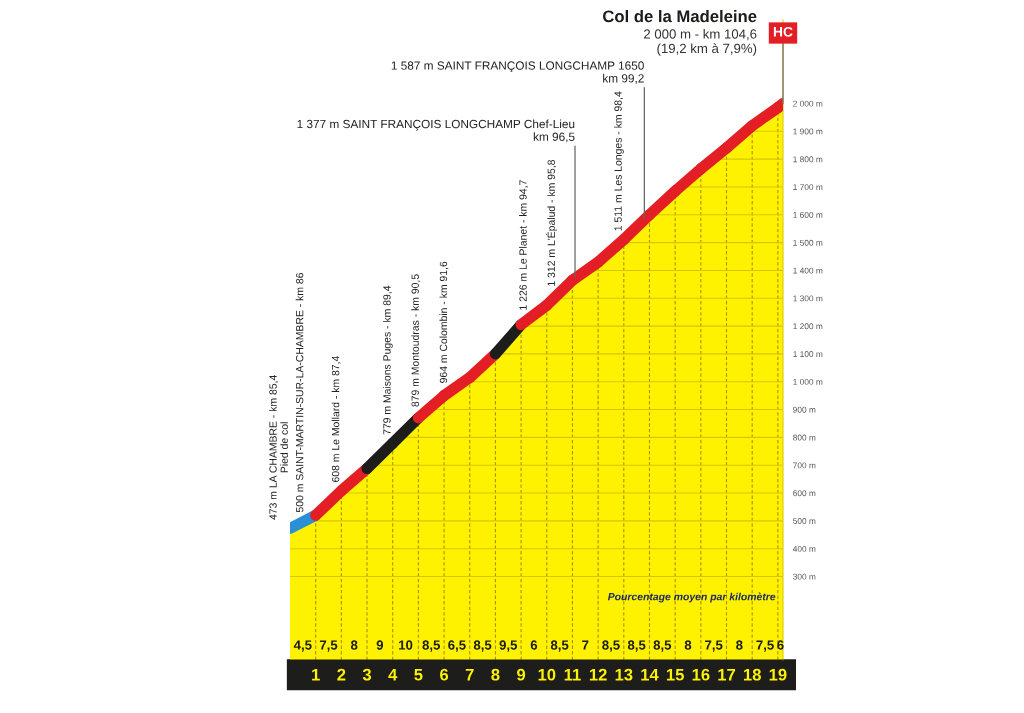  What do you see at coordinates (619, 161) in the screenshot?
I see `annotation: 1 511 m Les Longes - km 98,4` at bounding box center [619, 161].